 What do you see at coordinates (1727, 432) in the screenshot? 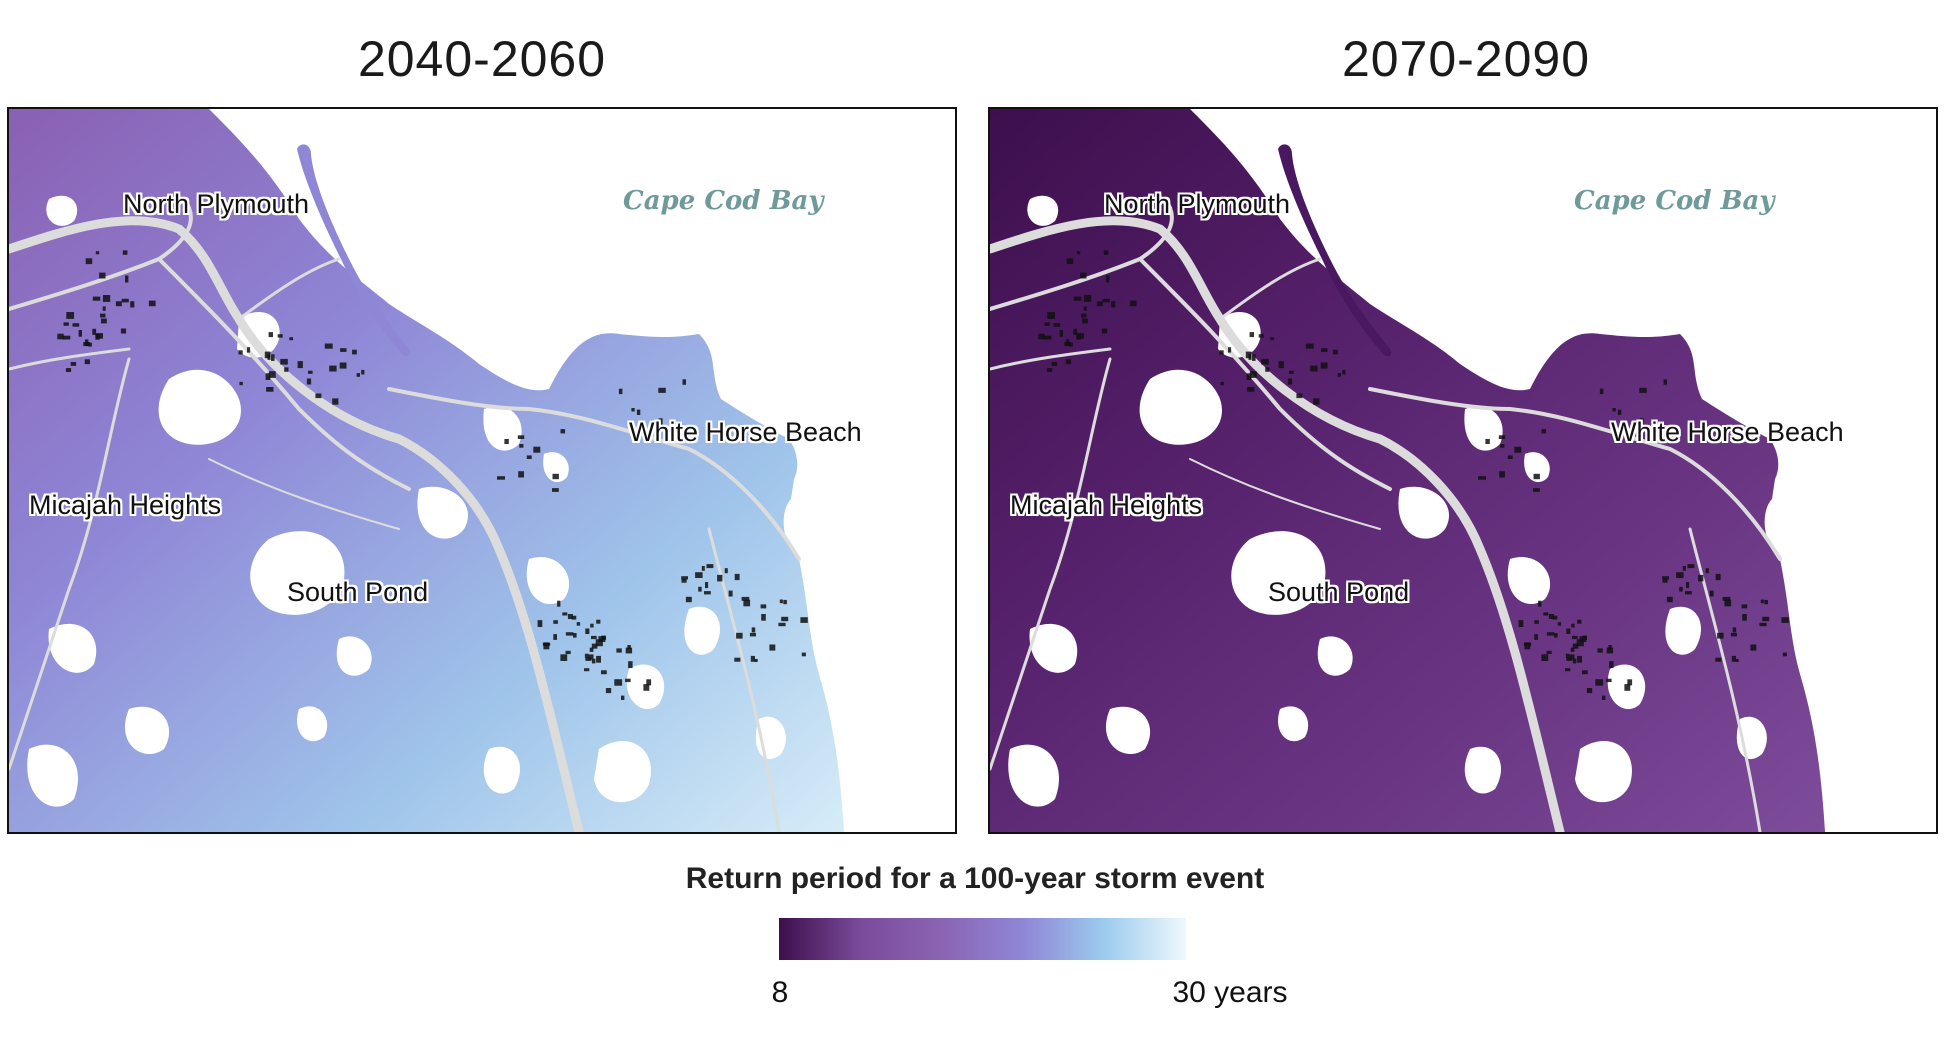
I see `label-white-horse-beach: White Horse Beach` at bounding box center [1727, 432].